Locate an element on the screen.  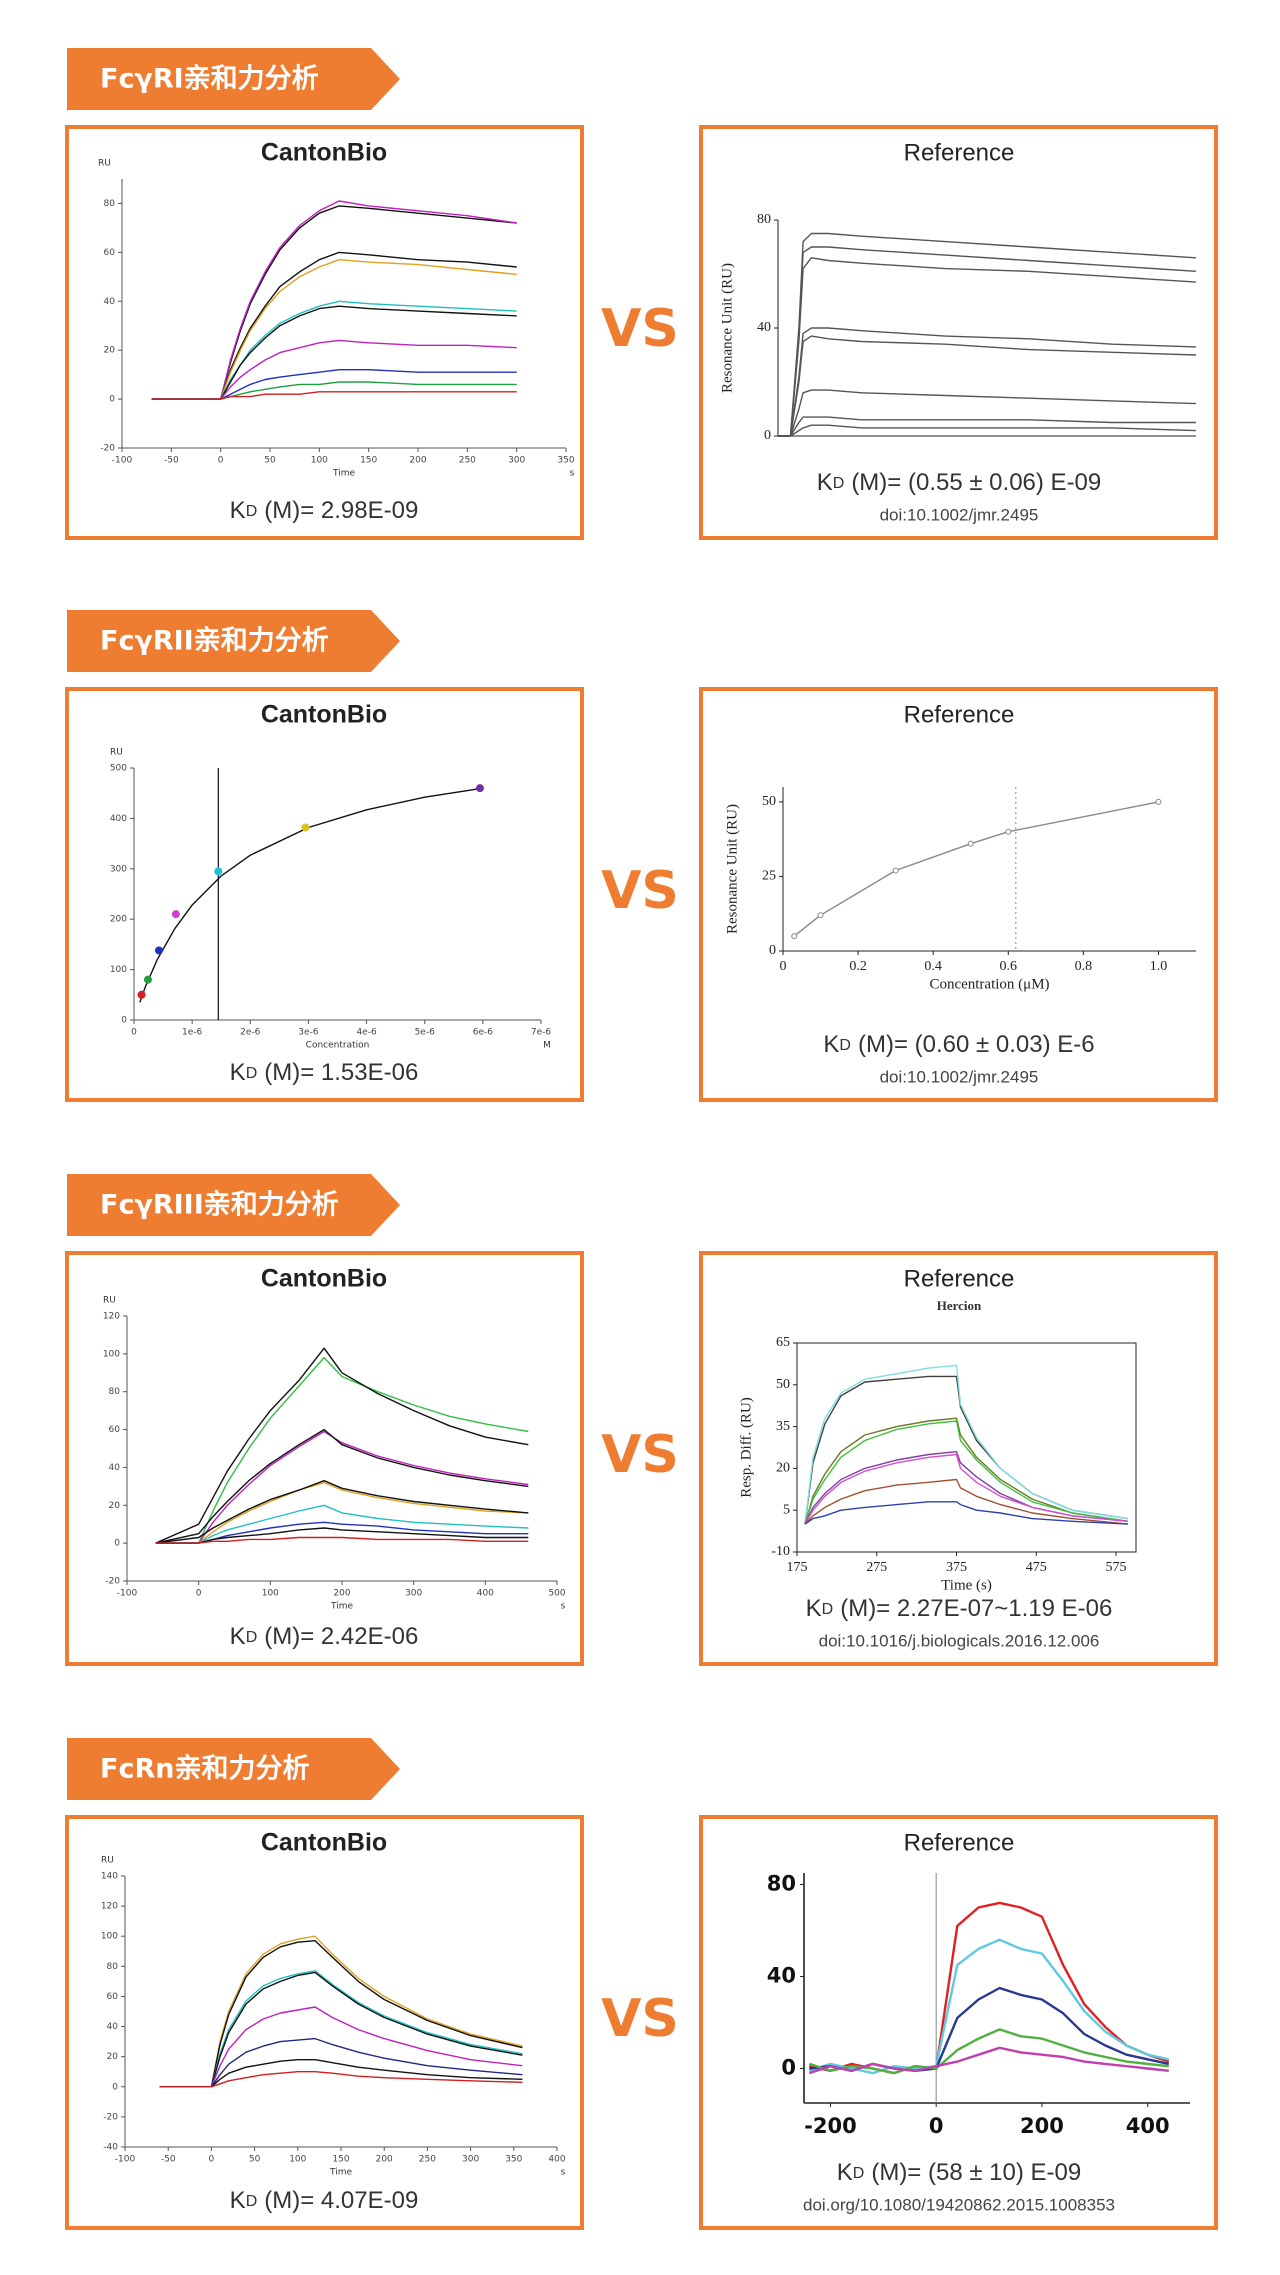
kd-value: (M)= (58 ± 10) E-09 is located at coordinates (976, 2172).